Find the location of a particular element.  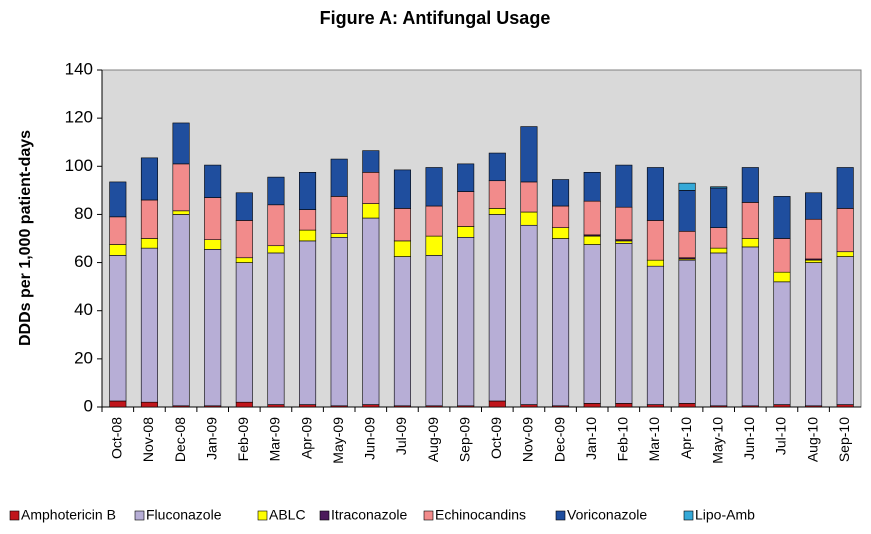

x-tick-label: Aug-09 is located at coordinates (433, 439).